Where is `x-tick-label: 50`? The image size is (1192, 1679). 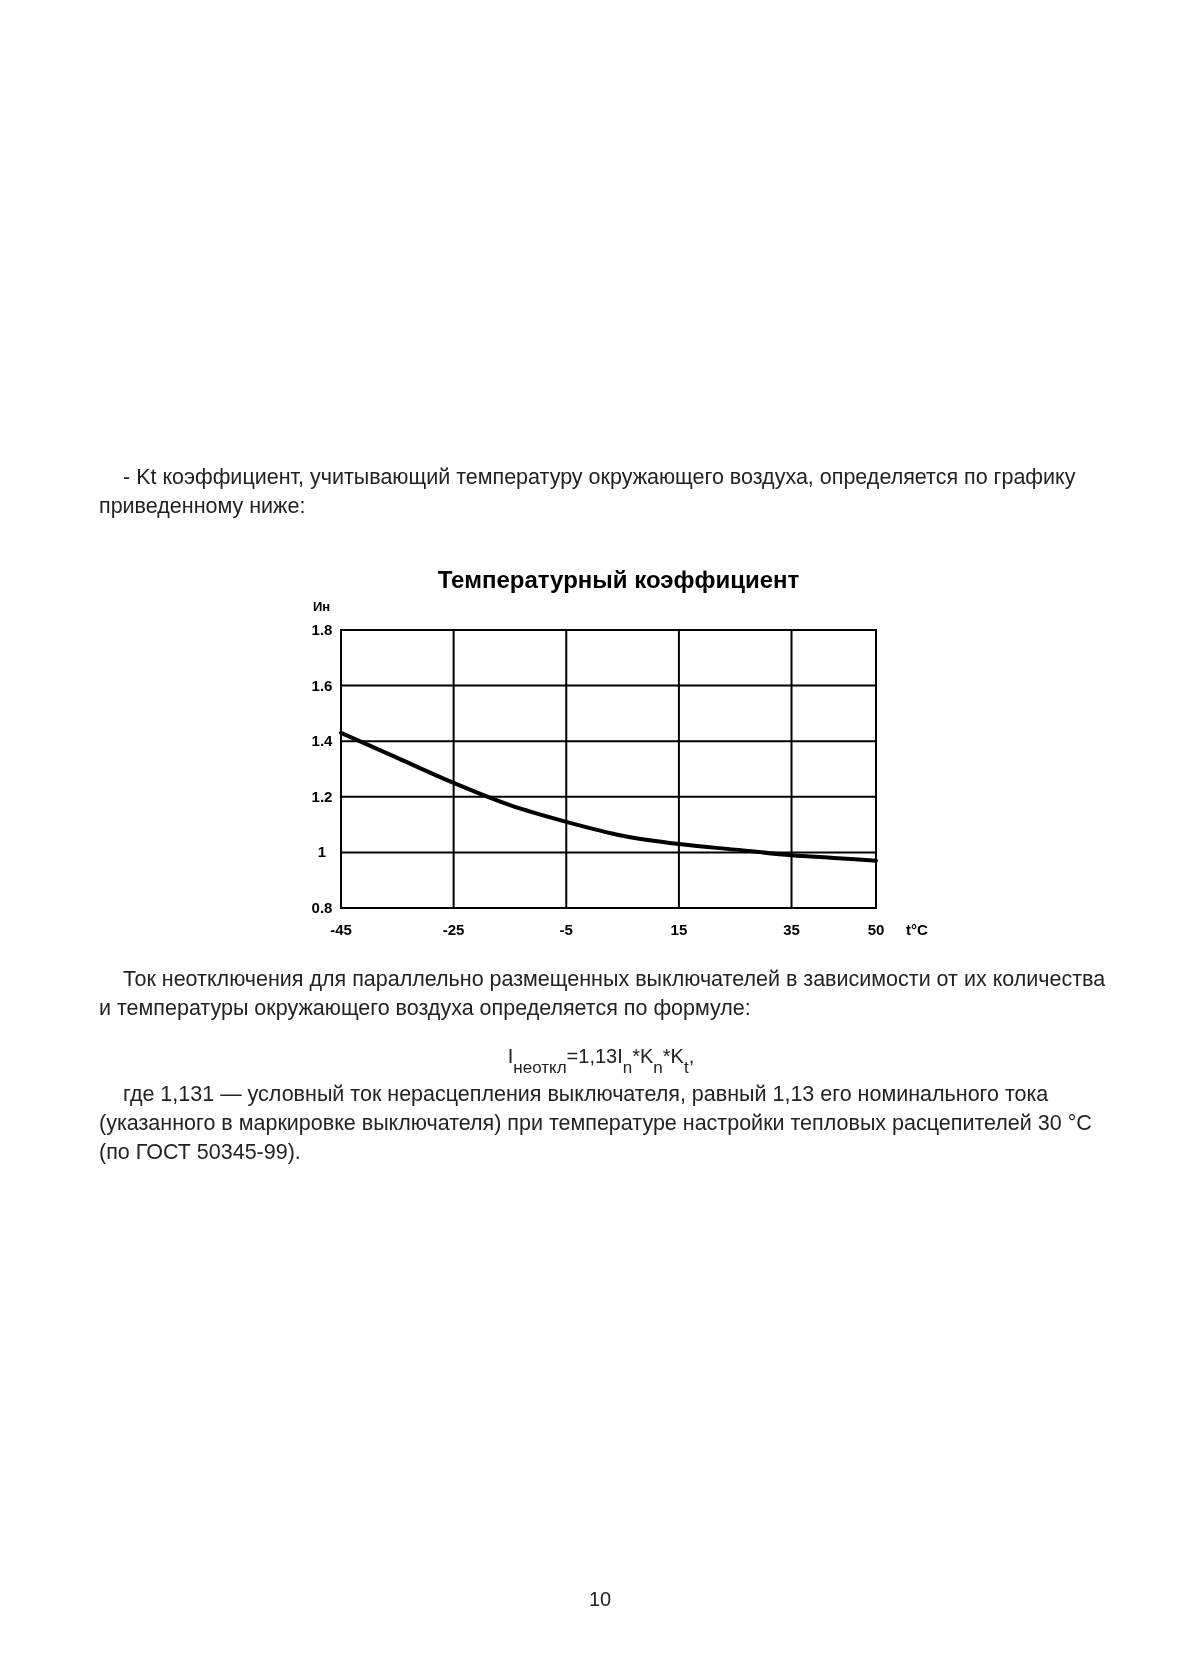 x-tick-label: 50 is located at coordinates (876, 929).